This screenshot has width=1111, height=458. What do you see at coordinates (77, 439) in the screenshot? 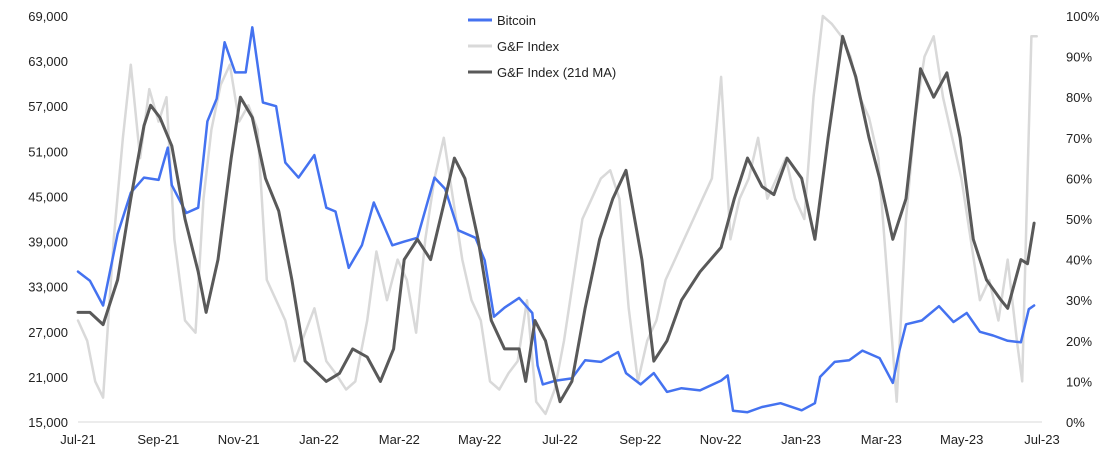
I see `x-tick-label: Jul-21` at bounding box center [77, 439].